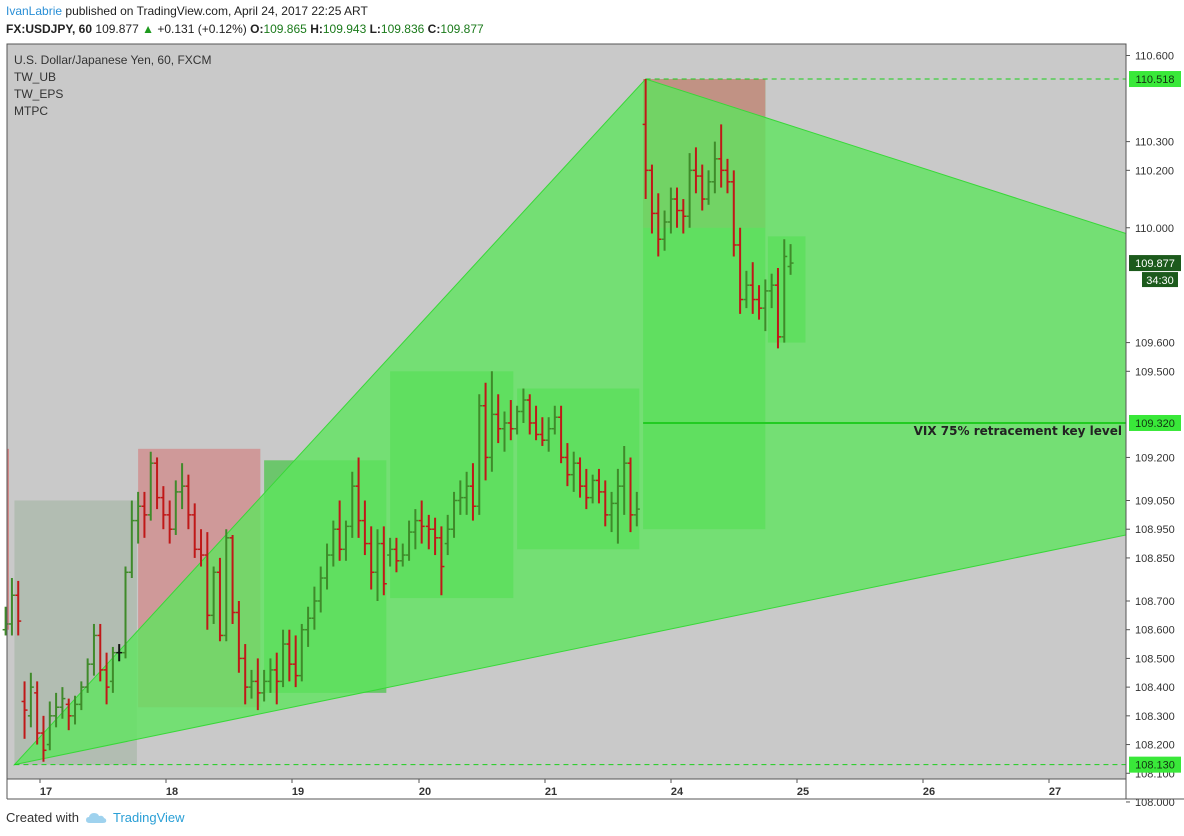 This screenshot has width=1184, height=836. I want to click on key-level-label: VIX 75% retracement key level, so click(1018, 431).